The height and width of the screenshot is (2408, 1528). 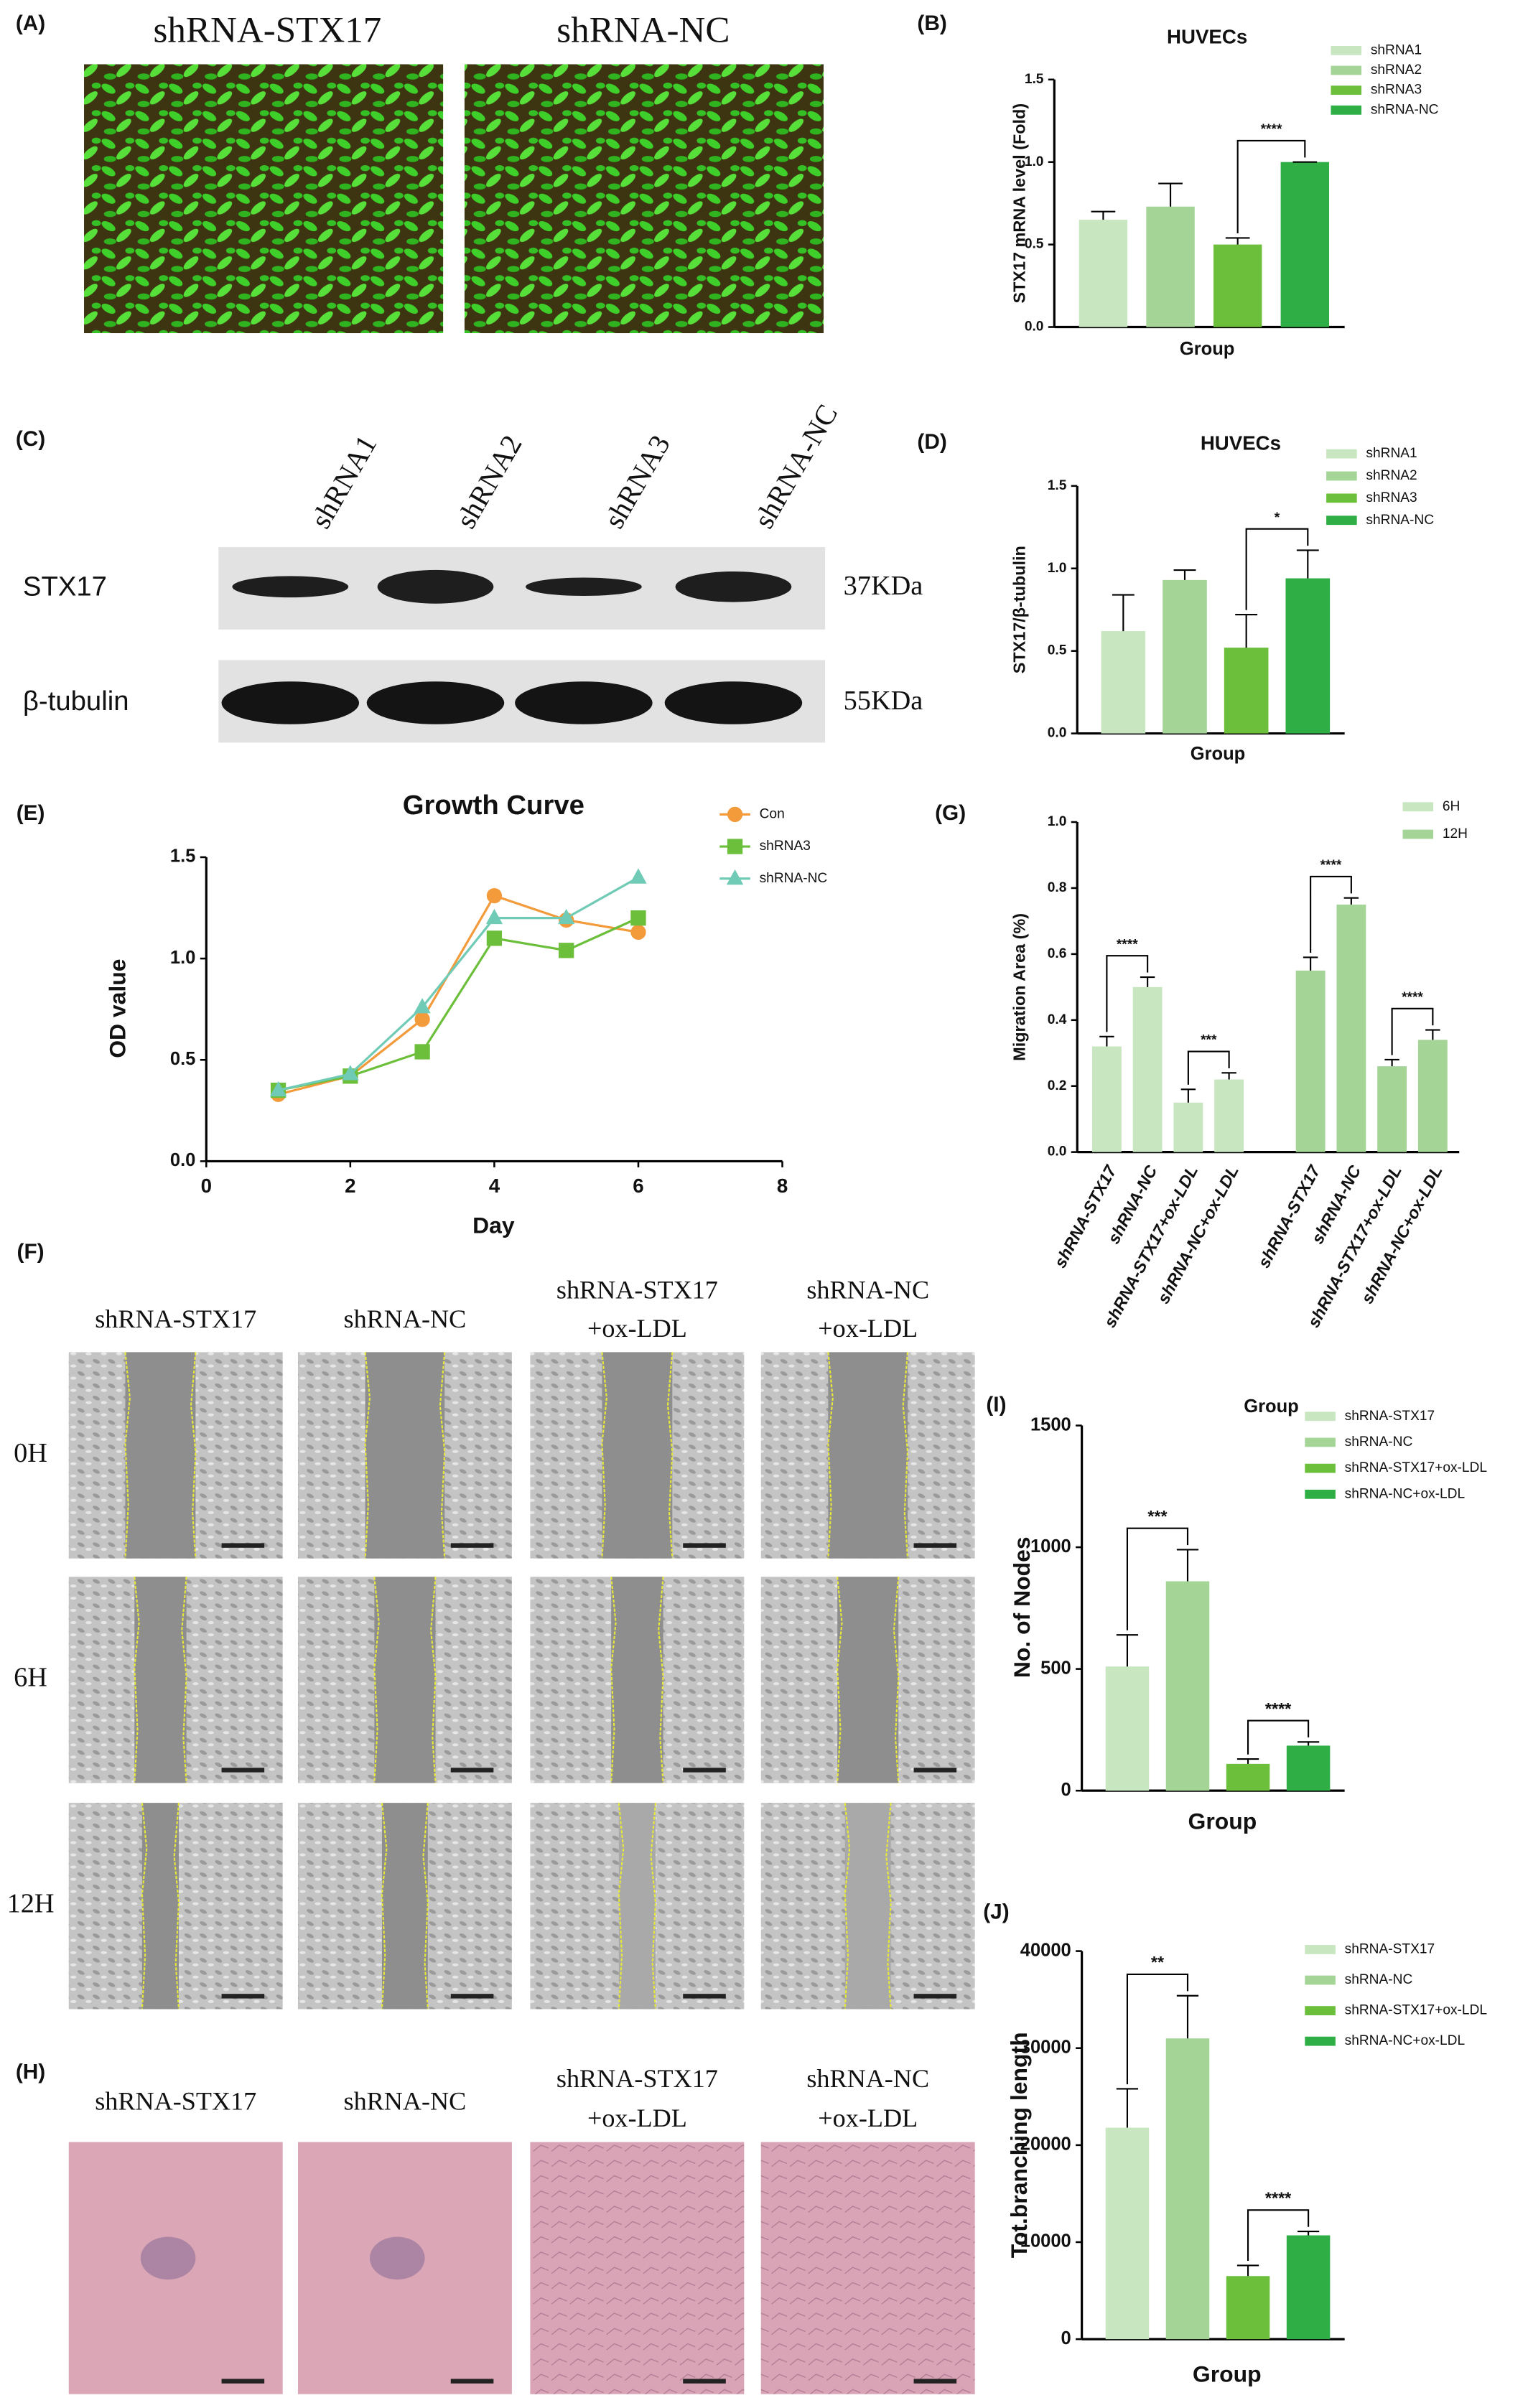 What do you see at coordinates (1057, 887) in the screenshot?
I see `y-tick-label: 0.8` at bounding box center [1057, 887].